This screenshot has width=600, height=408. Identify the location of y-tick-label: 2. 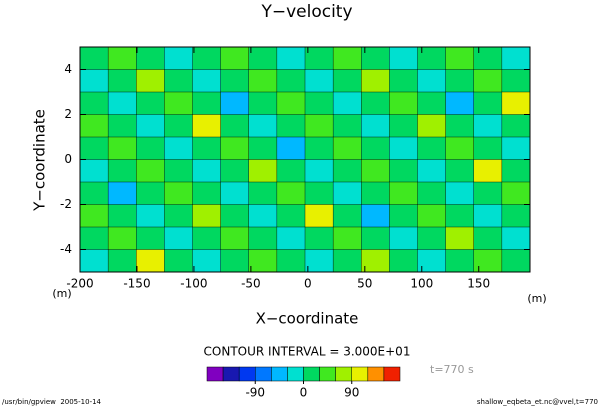
(68, 114).